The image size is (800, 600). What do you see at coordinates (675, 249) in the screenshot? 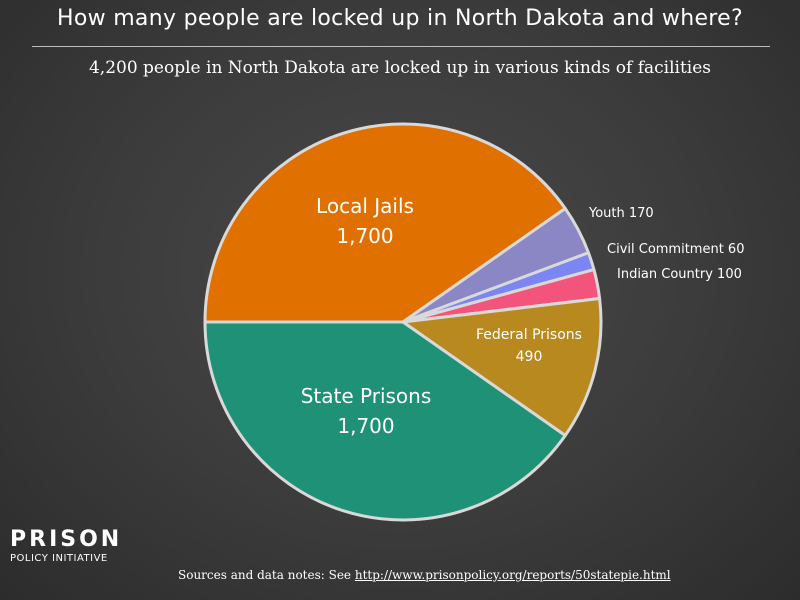
I see `slice-label-civil-commitment: Civil Commitment 60` at bounding box center [675, 249].